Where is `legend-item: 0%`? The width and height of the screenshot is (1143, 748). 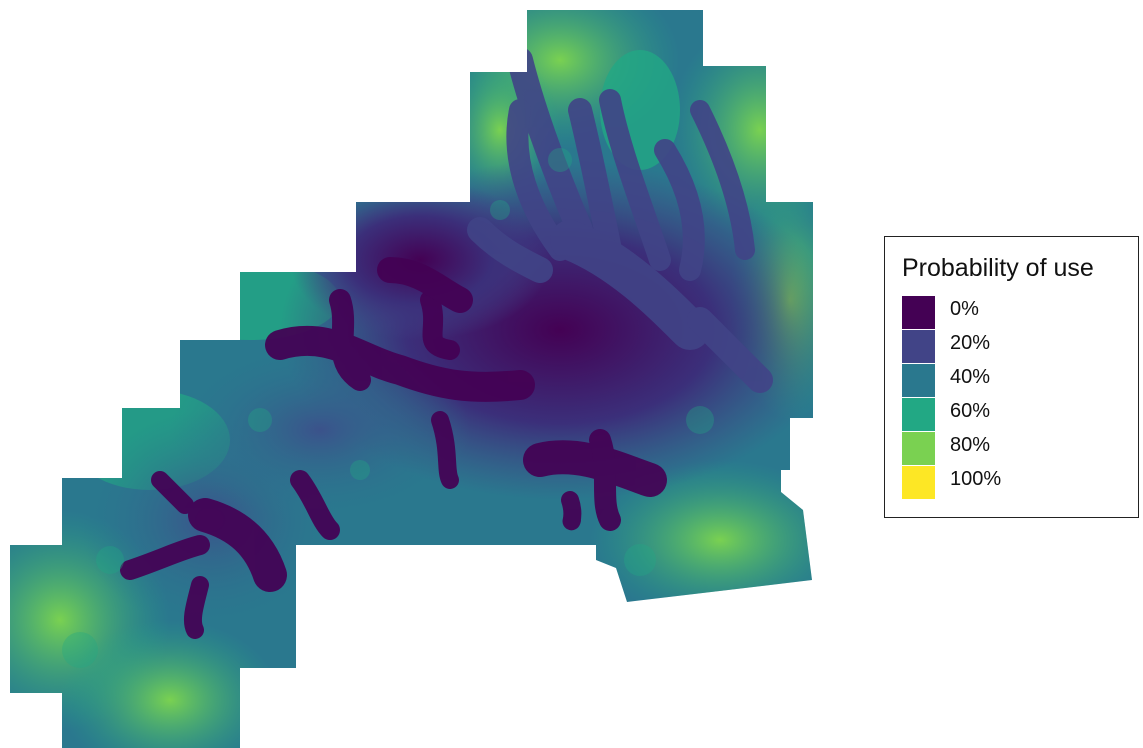 legend-item: 0% is located at coordinates (1012, 312).